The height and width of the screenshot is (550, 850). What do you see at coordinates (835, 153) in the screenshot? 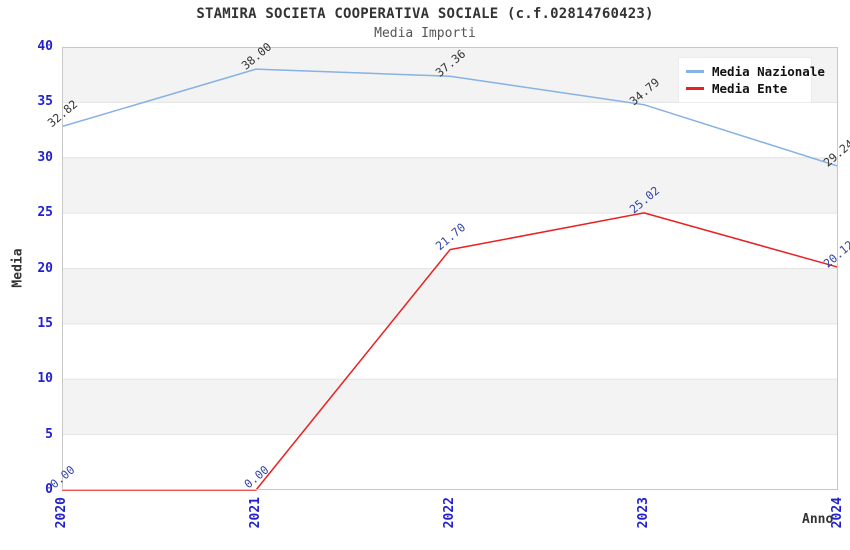
I see `point-label: 29.24` at bounding box center [835, 153].